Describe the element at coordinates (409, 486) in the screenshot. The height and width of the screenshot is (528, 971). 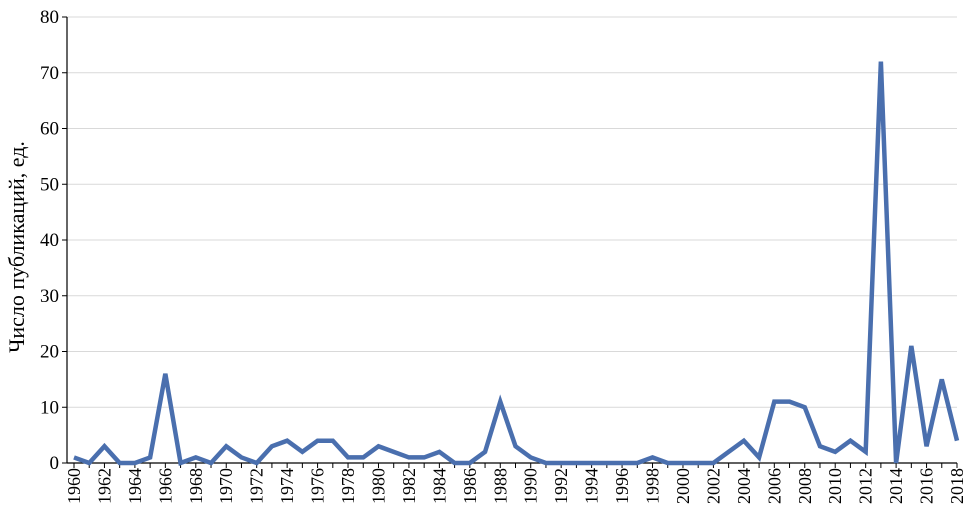
I see `x-tick-label: 1982` at that location.